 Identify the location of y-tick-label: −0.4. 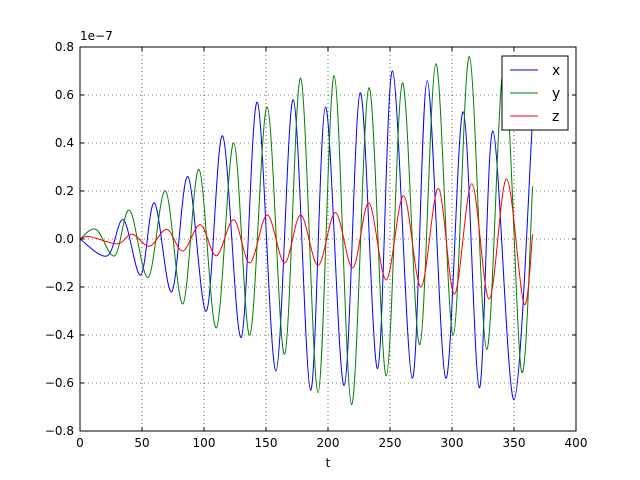
(59, 335).